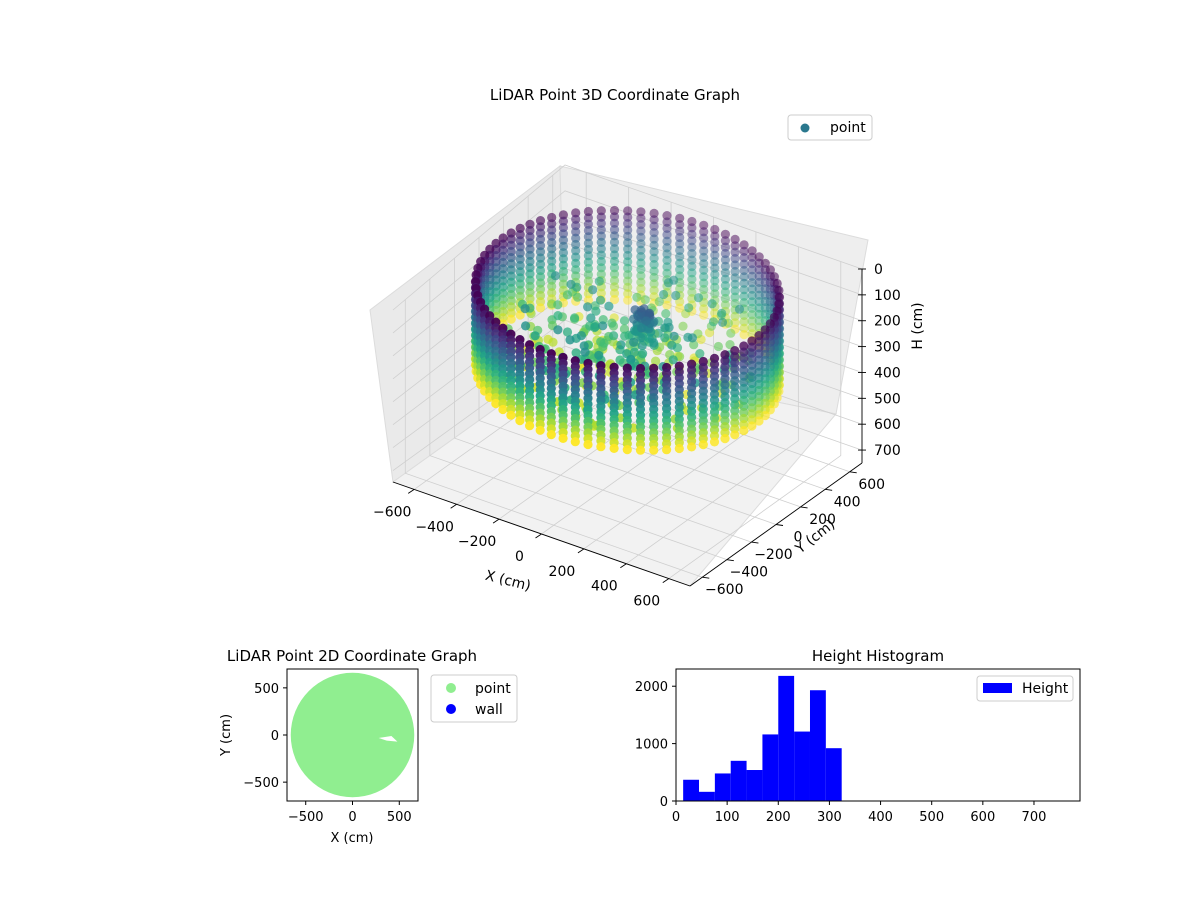 The height and width of the screenshot is (900, 1200). Describe the element at coordinates (755, 420) in the screenshot. I see `gridline-x` at that location.